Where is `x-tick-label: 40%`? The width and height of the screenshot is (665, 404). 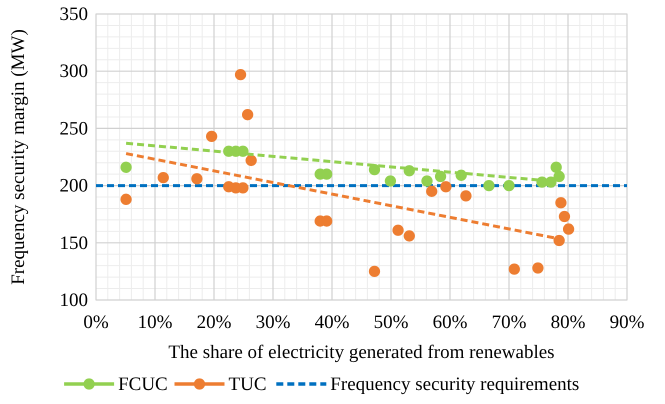 x-tick-label: 40% is located at coordinates (332, 322).